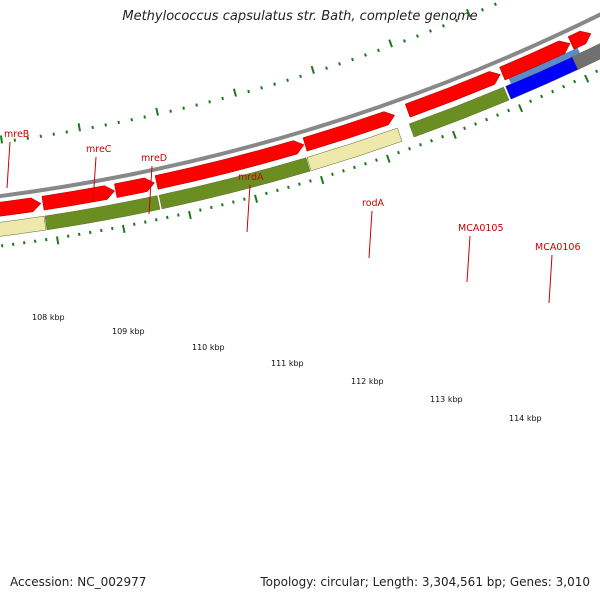 The width and height of the screenshot is (600, 600). Describe the element at coordinates (99, 149) in the screenshot. I see `gene-label: mreC` at that location.